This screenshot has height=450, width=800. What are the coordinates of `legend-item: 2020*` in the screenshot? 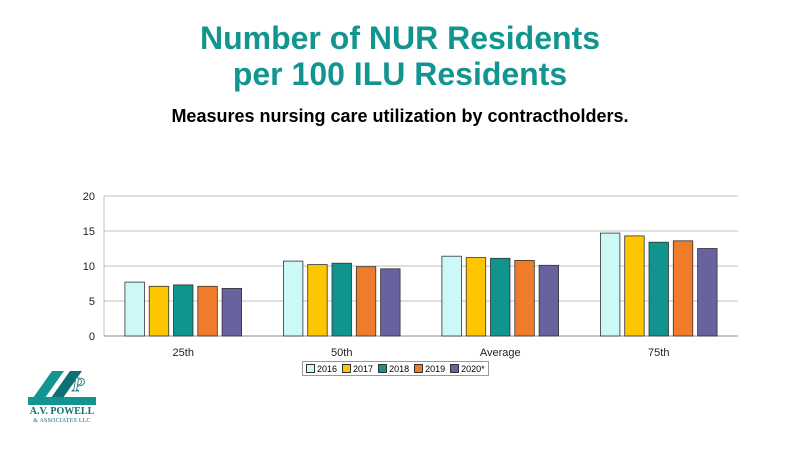 It's located at (467, 369).